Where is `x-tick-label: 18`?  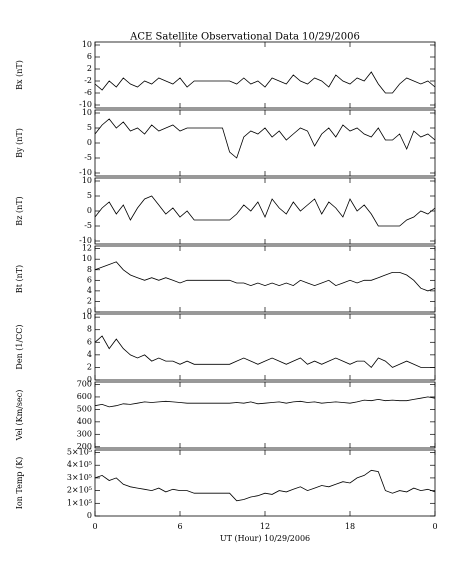
x-tick-label: 18 is located at coordinates (350, 526).